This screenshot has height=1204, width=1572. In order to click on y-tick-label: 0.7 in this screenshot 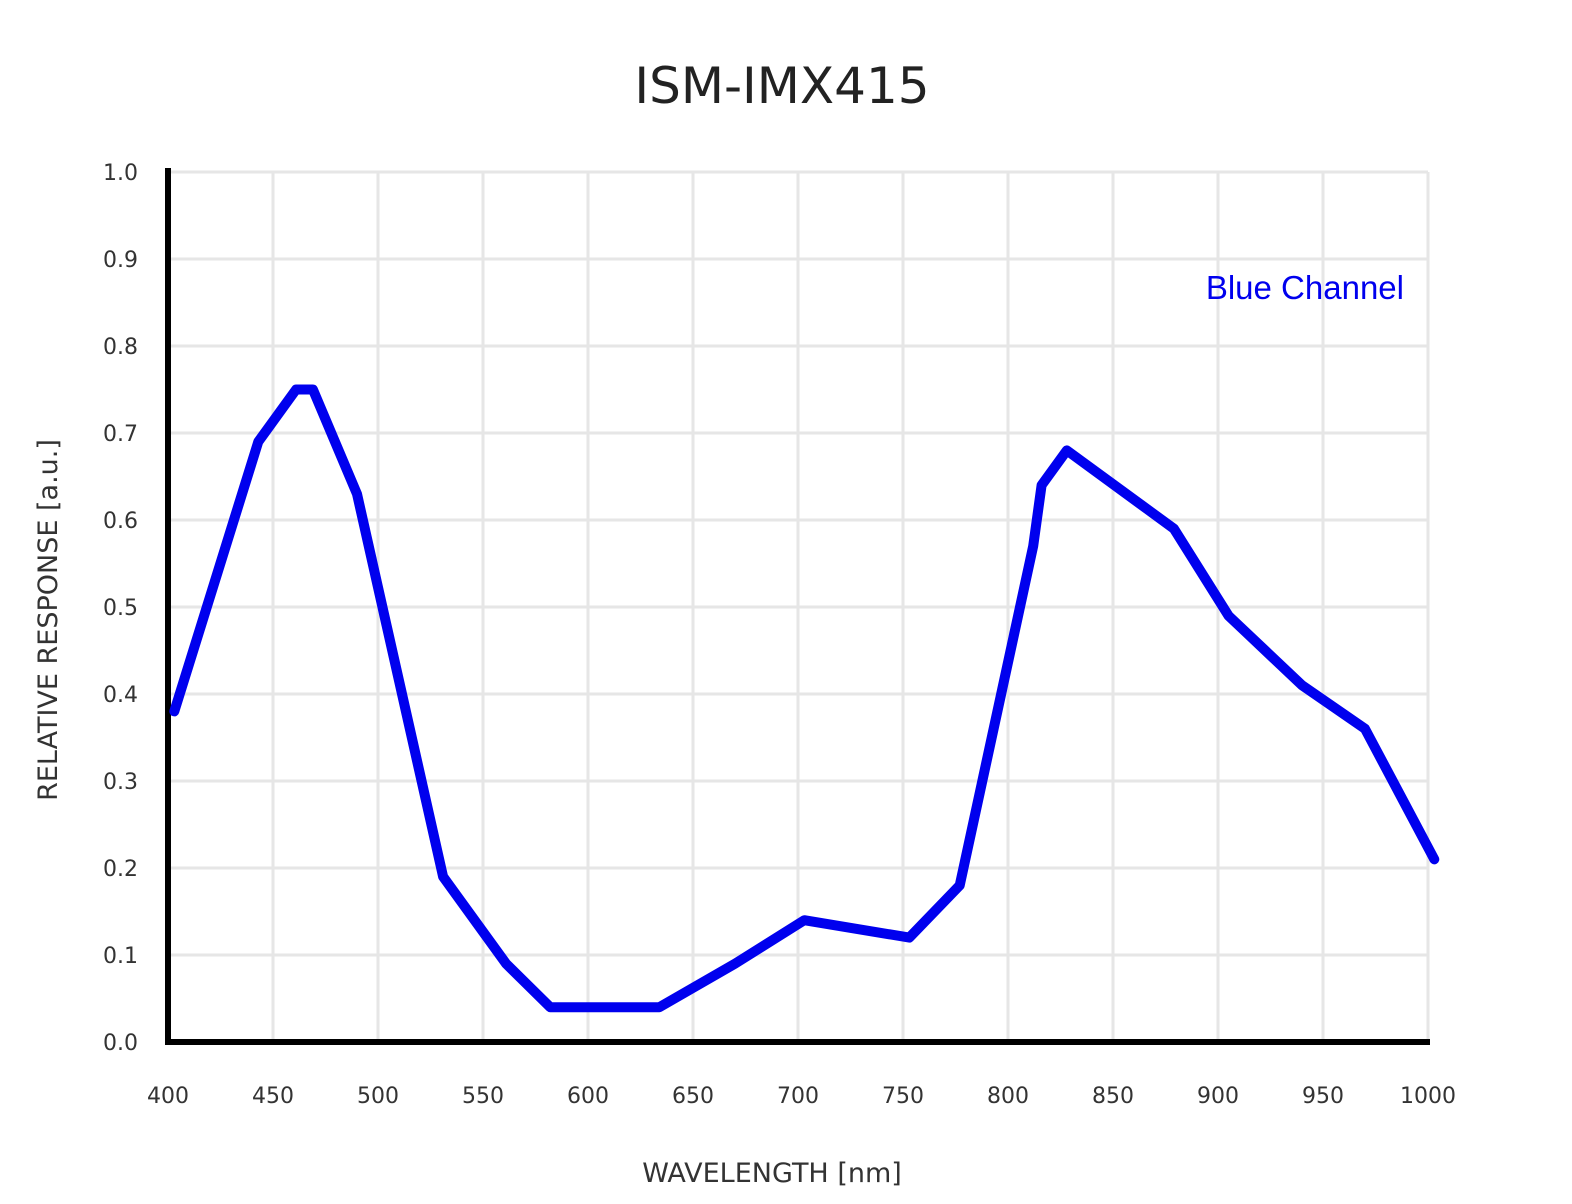, I will do `click(120, 434)`.